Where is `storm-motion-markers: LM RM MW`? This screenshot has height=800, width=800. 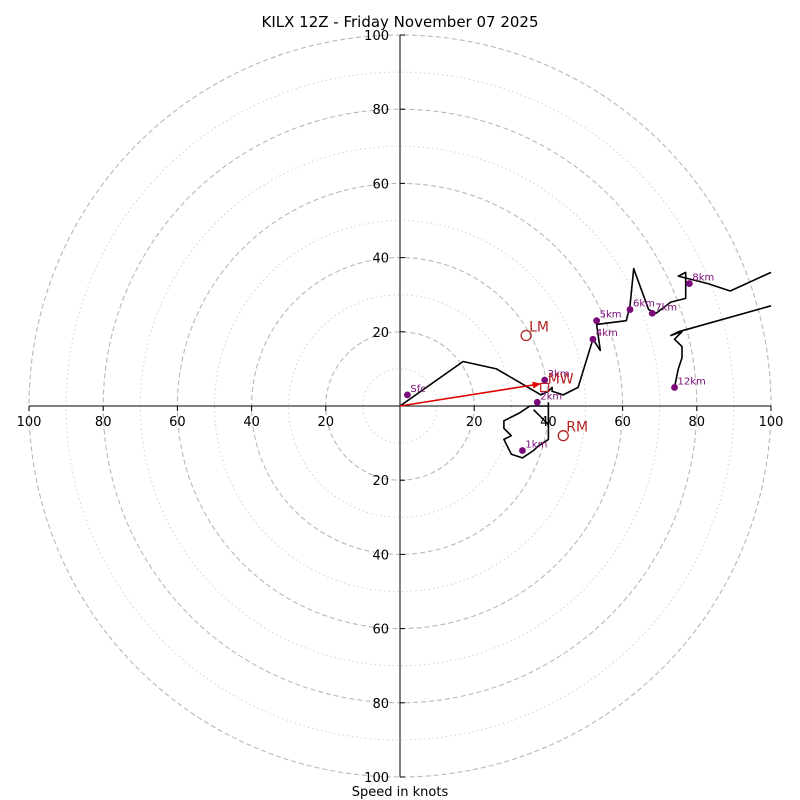
storm-motion-markers: LM RM MW is located at coordinates (554, 381).